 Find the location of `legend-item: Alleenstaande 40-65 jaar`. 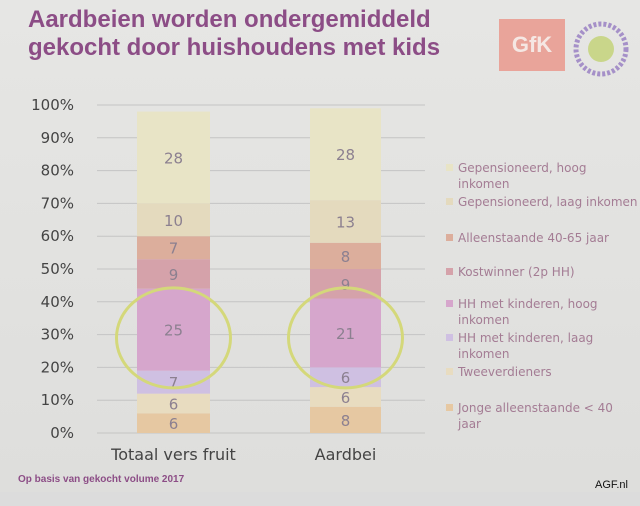

legend-item: Alleenstaande 40-65 jaar is located at coordinates (542, 238).